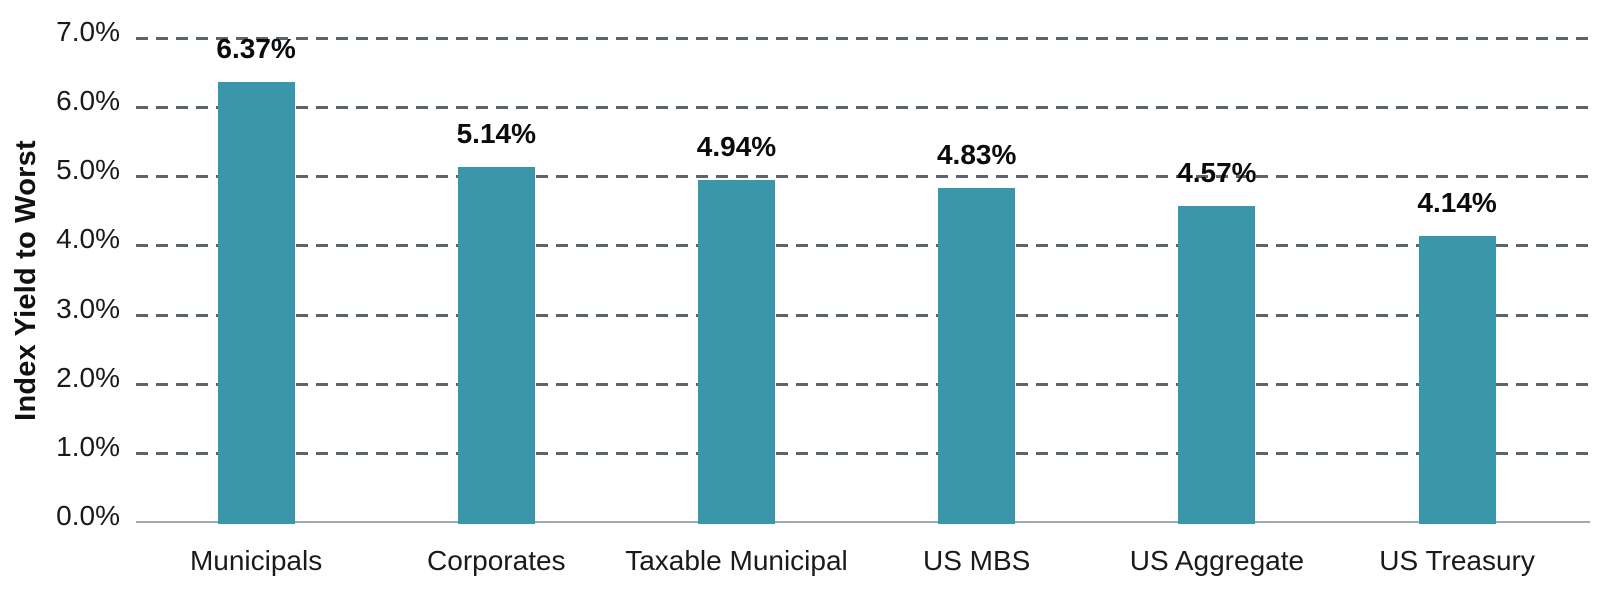 The width and height of the screenshot is (1600, 601). I want to click on y-tick-label: 7.0%, so click(88, 31).